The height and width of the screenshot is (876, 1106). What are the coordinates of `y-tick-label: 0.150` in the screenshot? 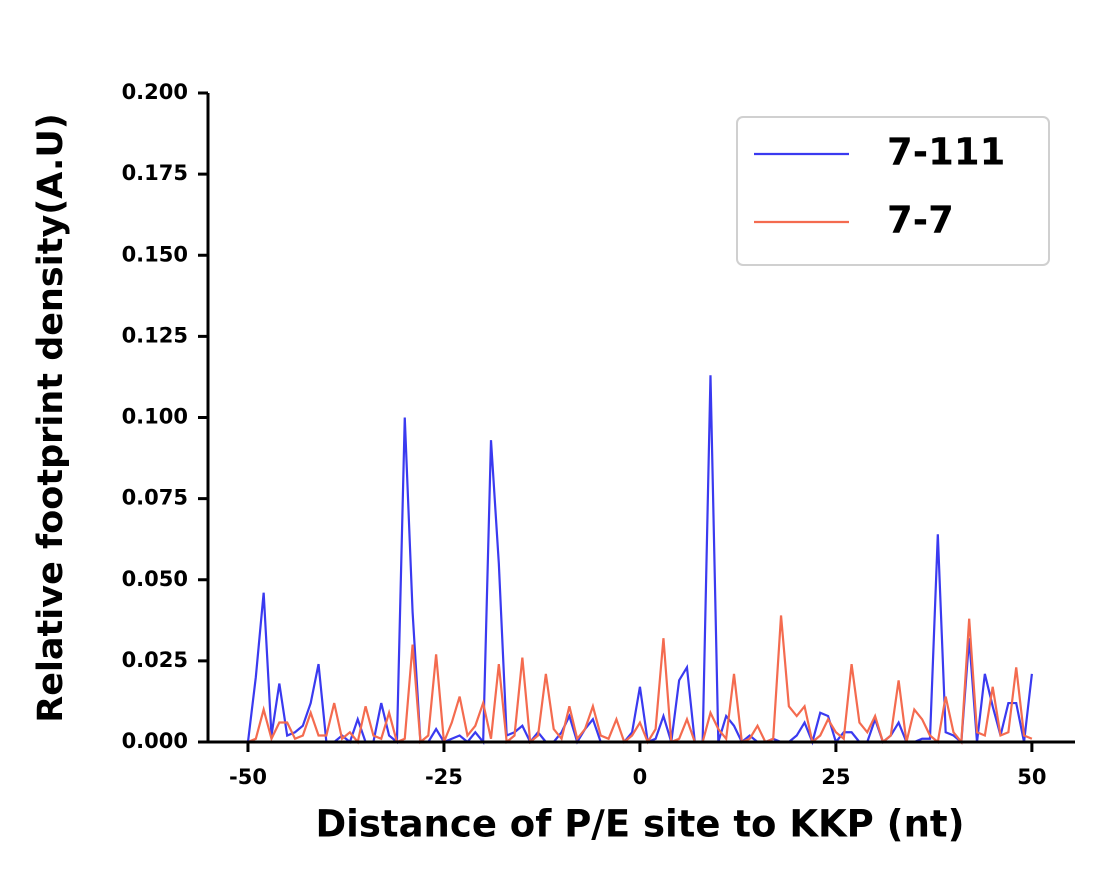 It's located at (155, 254).